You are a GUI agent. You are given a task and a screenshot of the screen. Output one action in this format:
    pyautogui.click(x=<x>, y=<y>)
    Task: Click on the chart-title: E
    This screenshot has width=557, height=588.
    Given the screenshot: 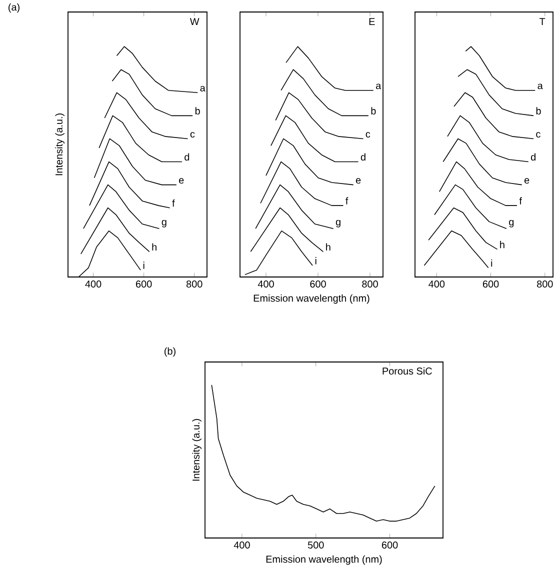 What is the action you would take?
    pyautogui.click(x=372, y=22)
    